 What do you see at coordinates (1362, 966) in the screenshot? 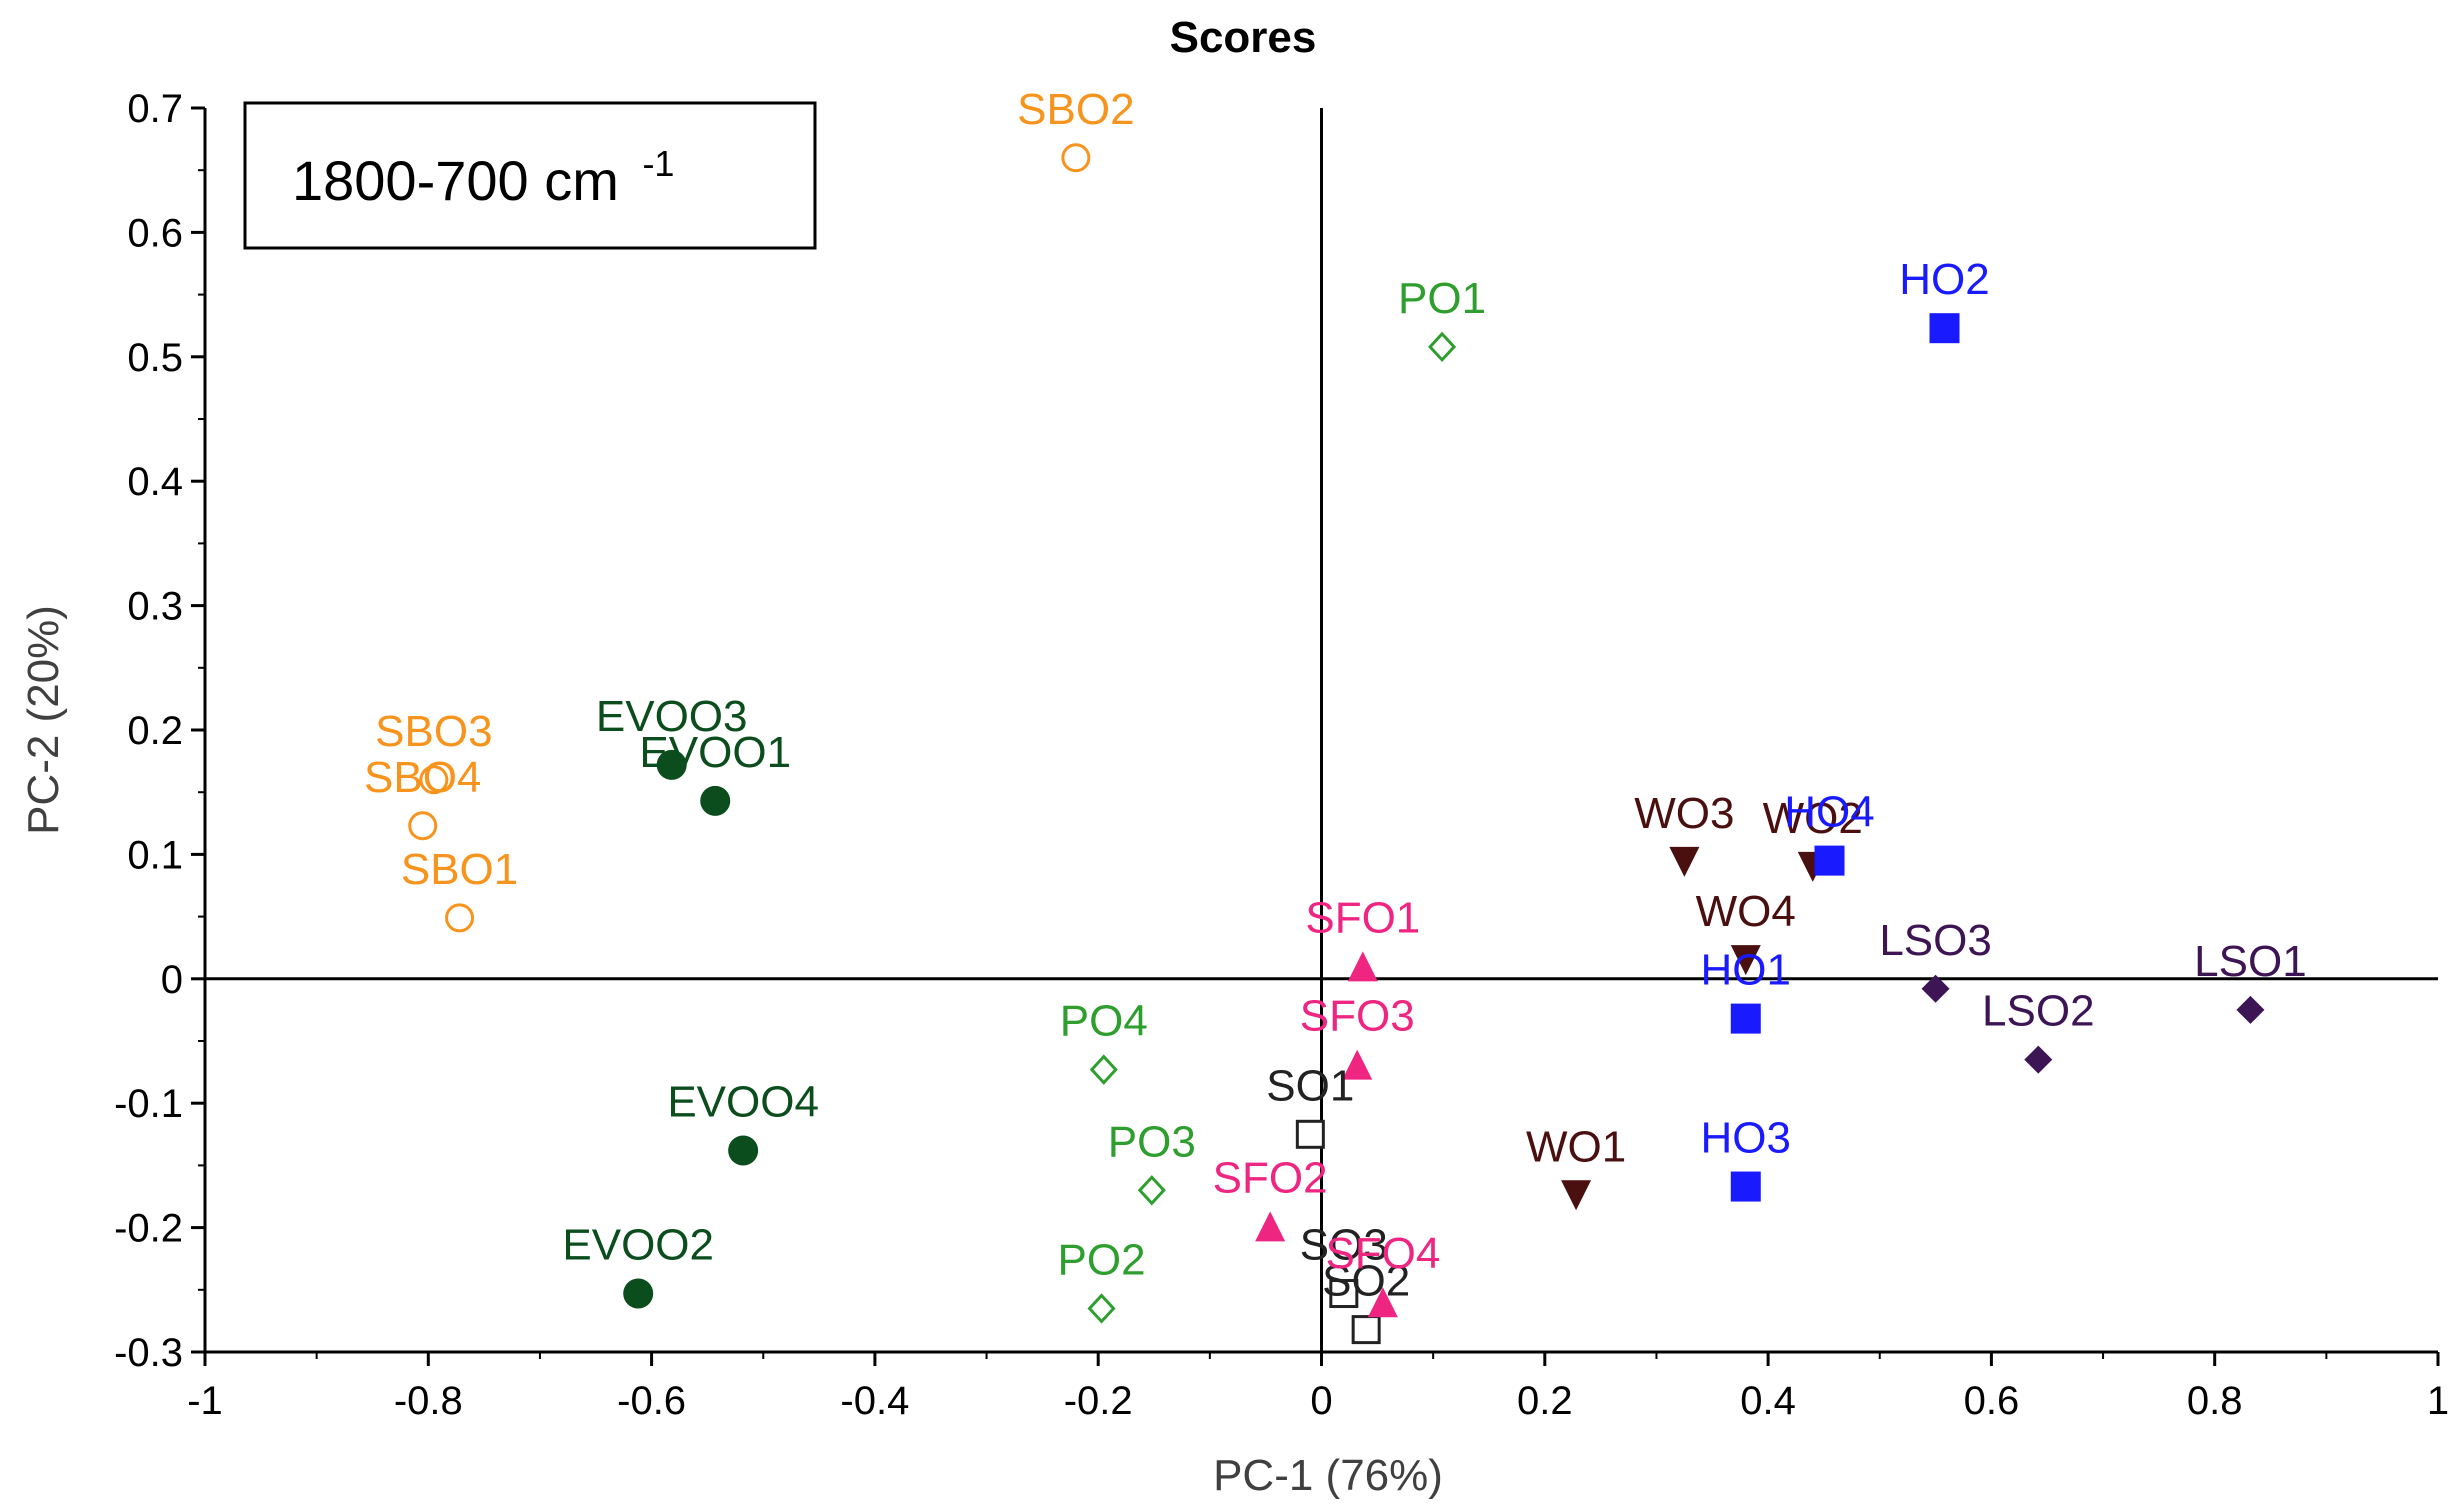
I see `data-point-sfo1` at bounding box center [1362, 966].